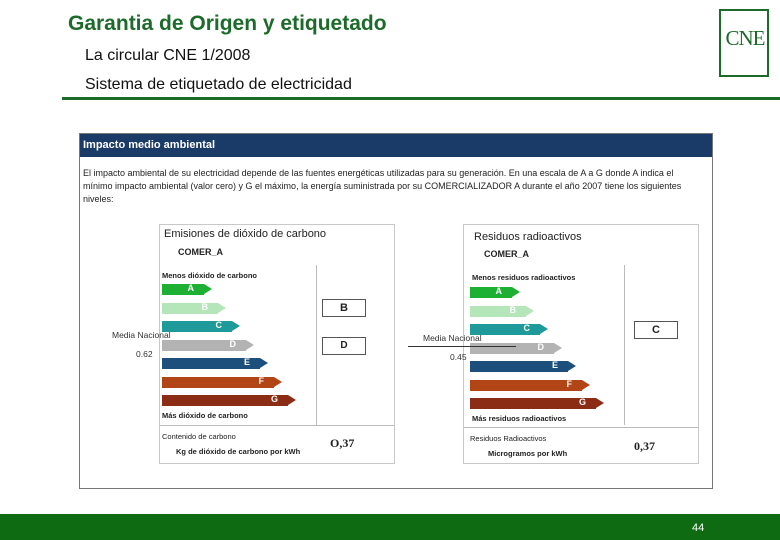 The height and width of the screenshot is (540, 780). I want to click on rad-bar-letter: D, so click(541, 346).